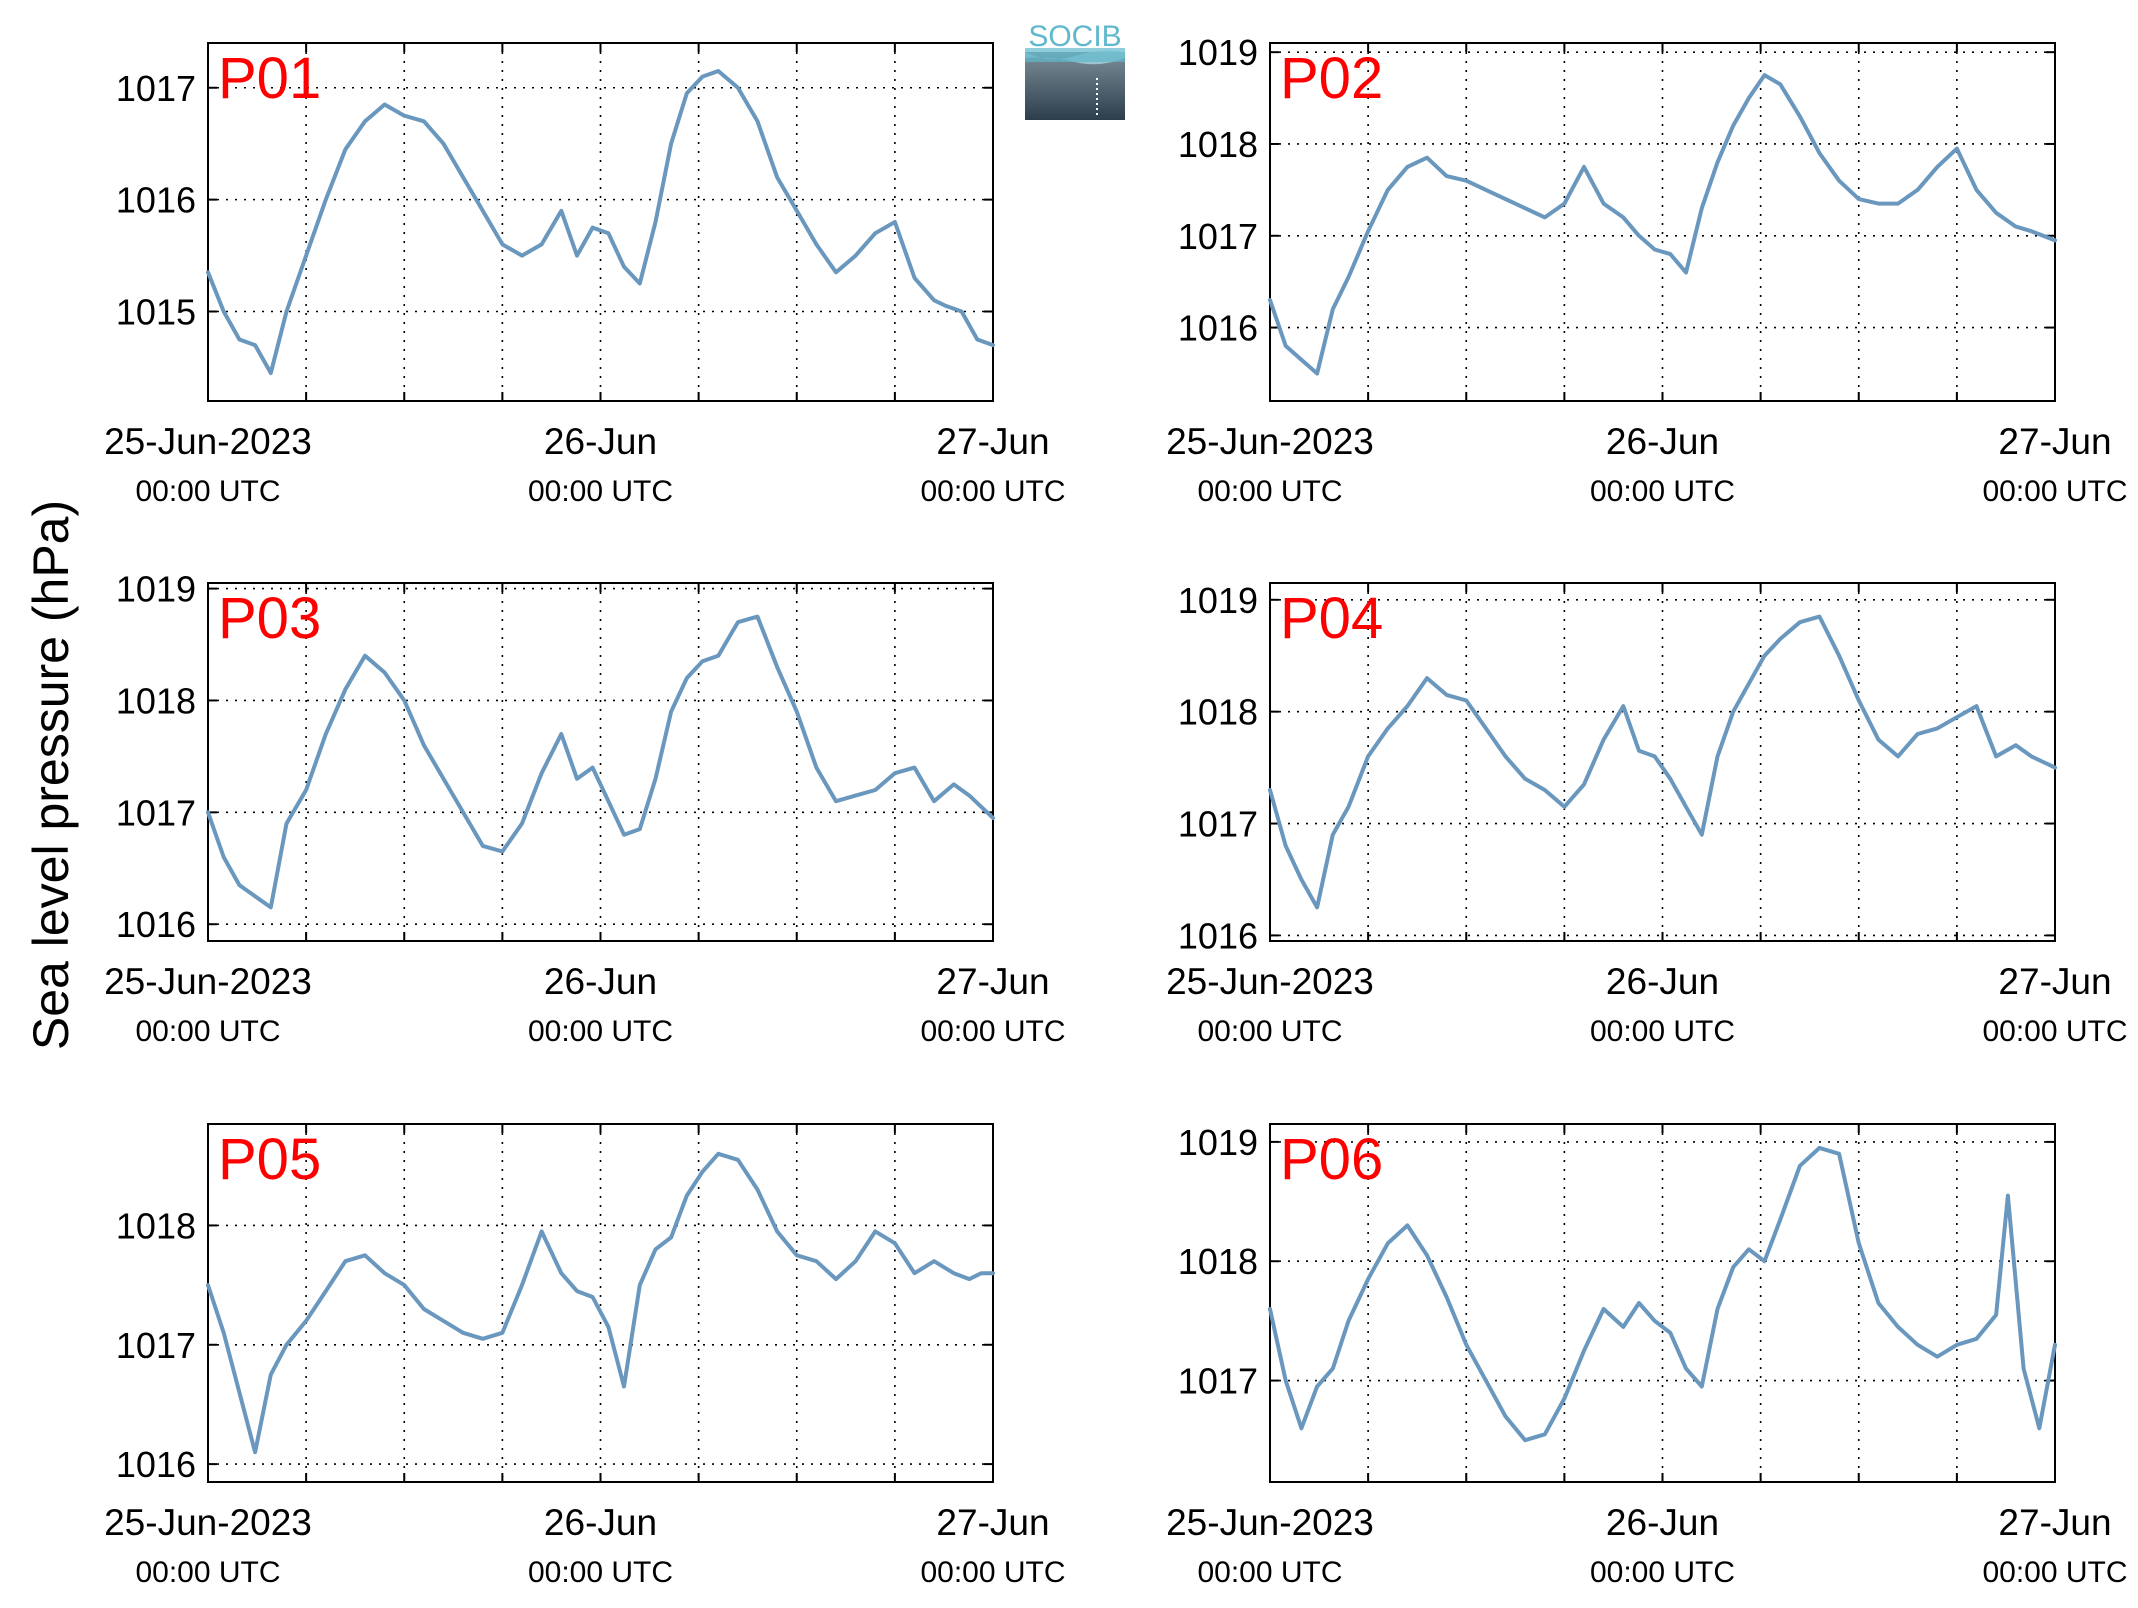 This screenshot has height=1608, width=2138. Describe the element at coordinates (1331, 1159) in the screenshot. I see `panel-label: P06` at that location.